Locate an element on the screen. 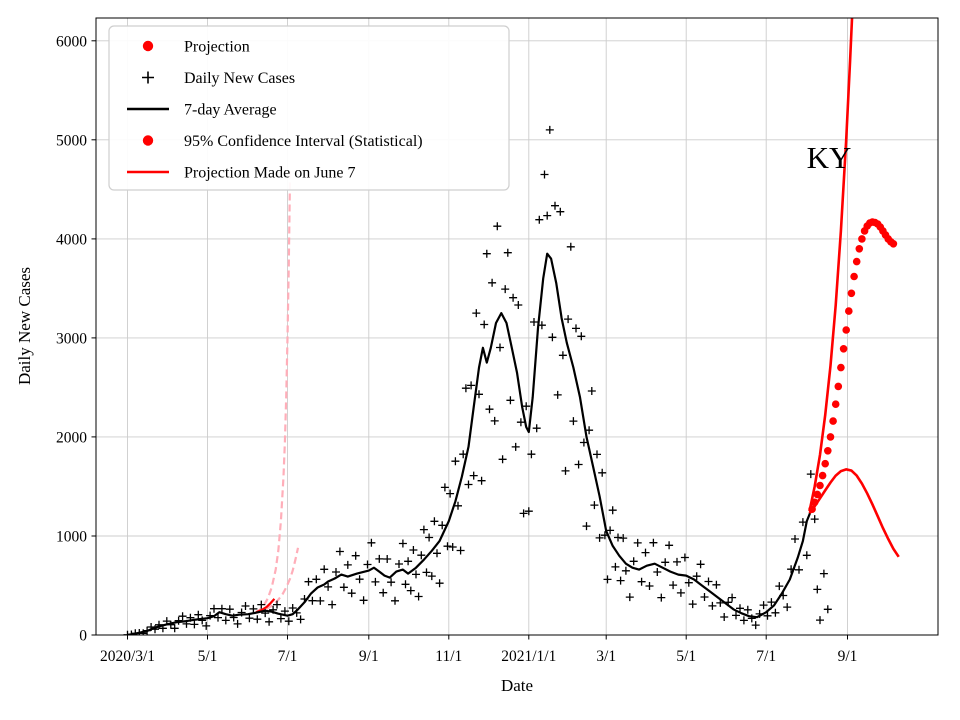 The width and height of the screenshot is (960, 720). y-tick-label: 6000 is located at coordinates (71, 41).